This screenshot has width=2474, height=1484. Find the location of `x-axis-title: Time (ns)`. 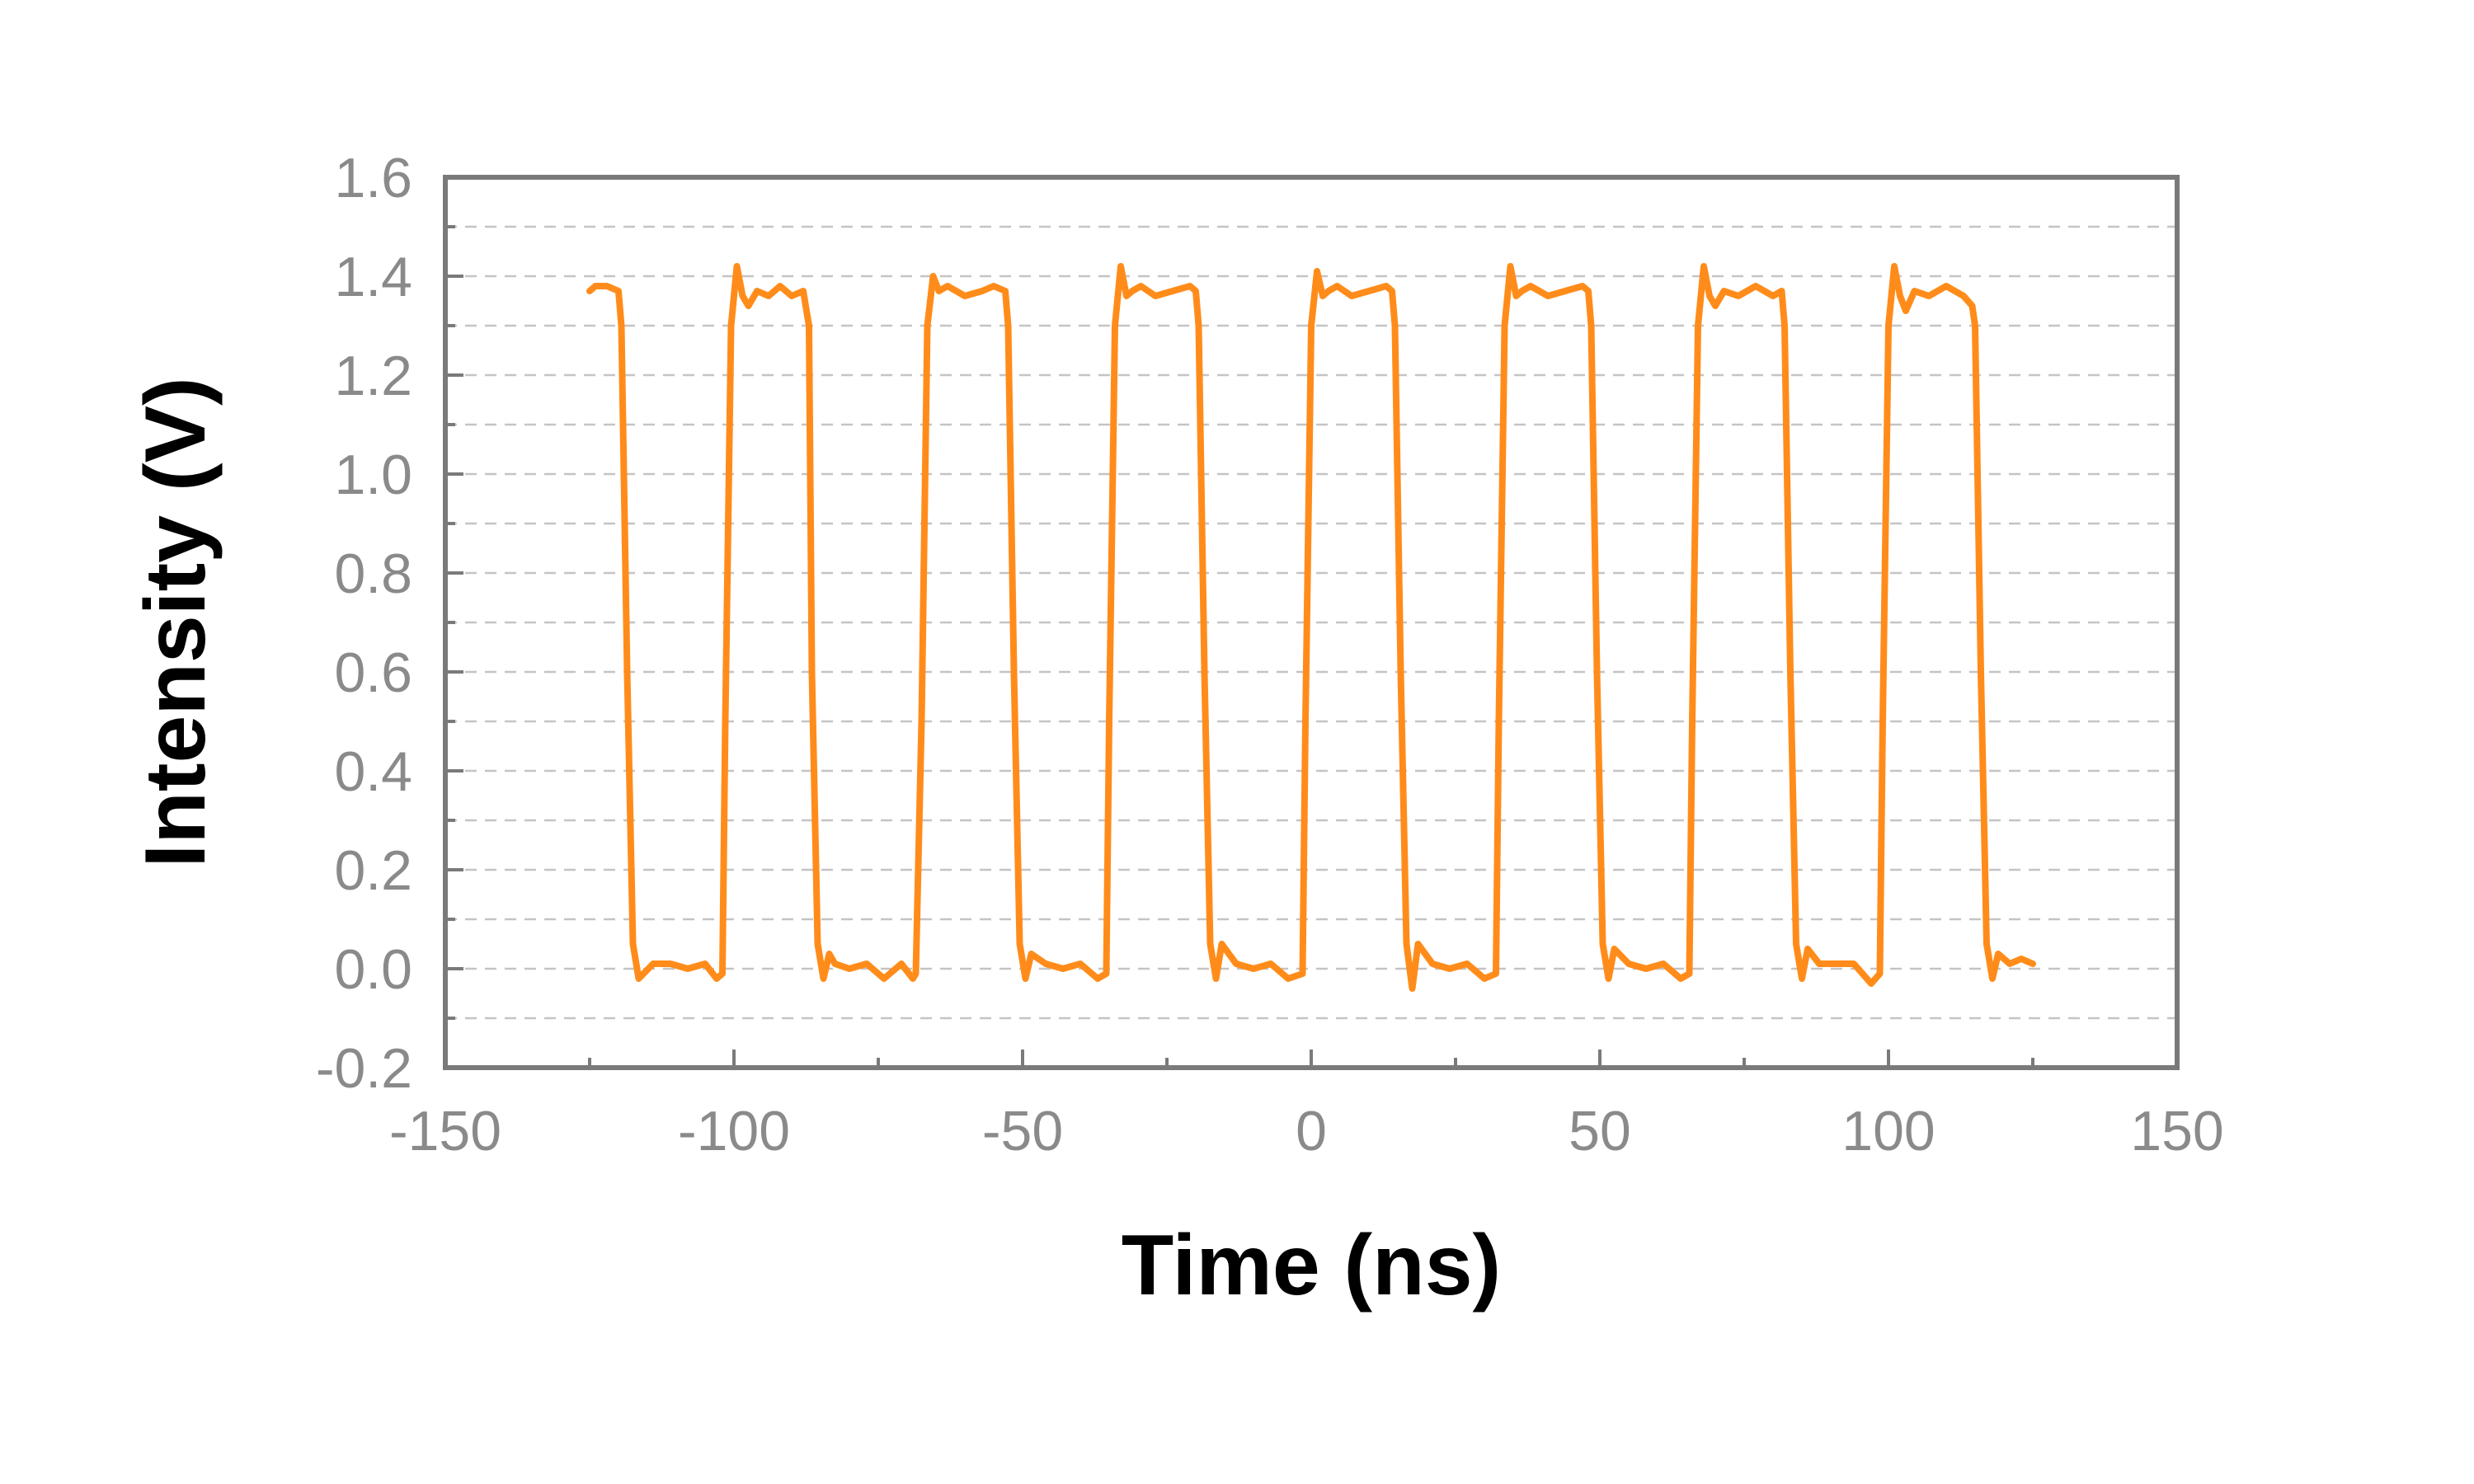

x-axis-title: Time (ns) is located at coordinates (1311, 1265).